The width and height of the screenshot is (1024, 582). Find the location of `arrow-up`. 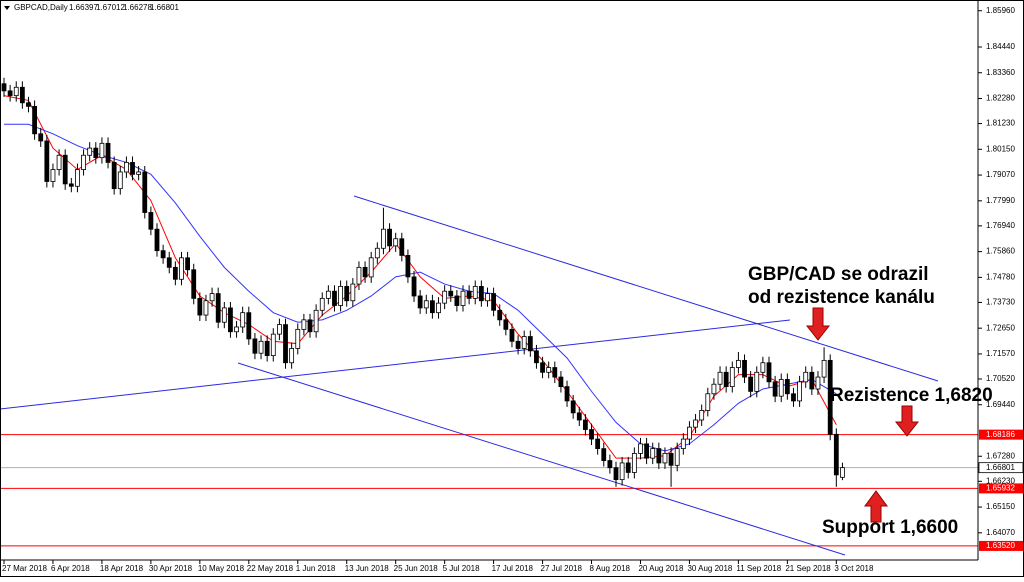

arrow-up is located at coordinates (876, 506).